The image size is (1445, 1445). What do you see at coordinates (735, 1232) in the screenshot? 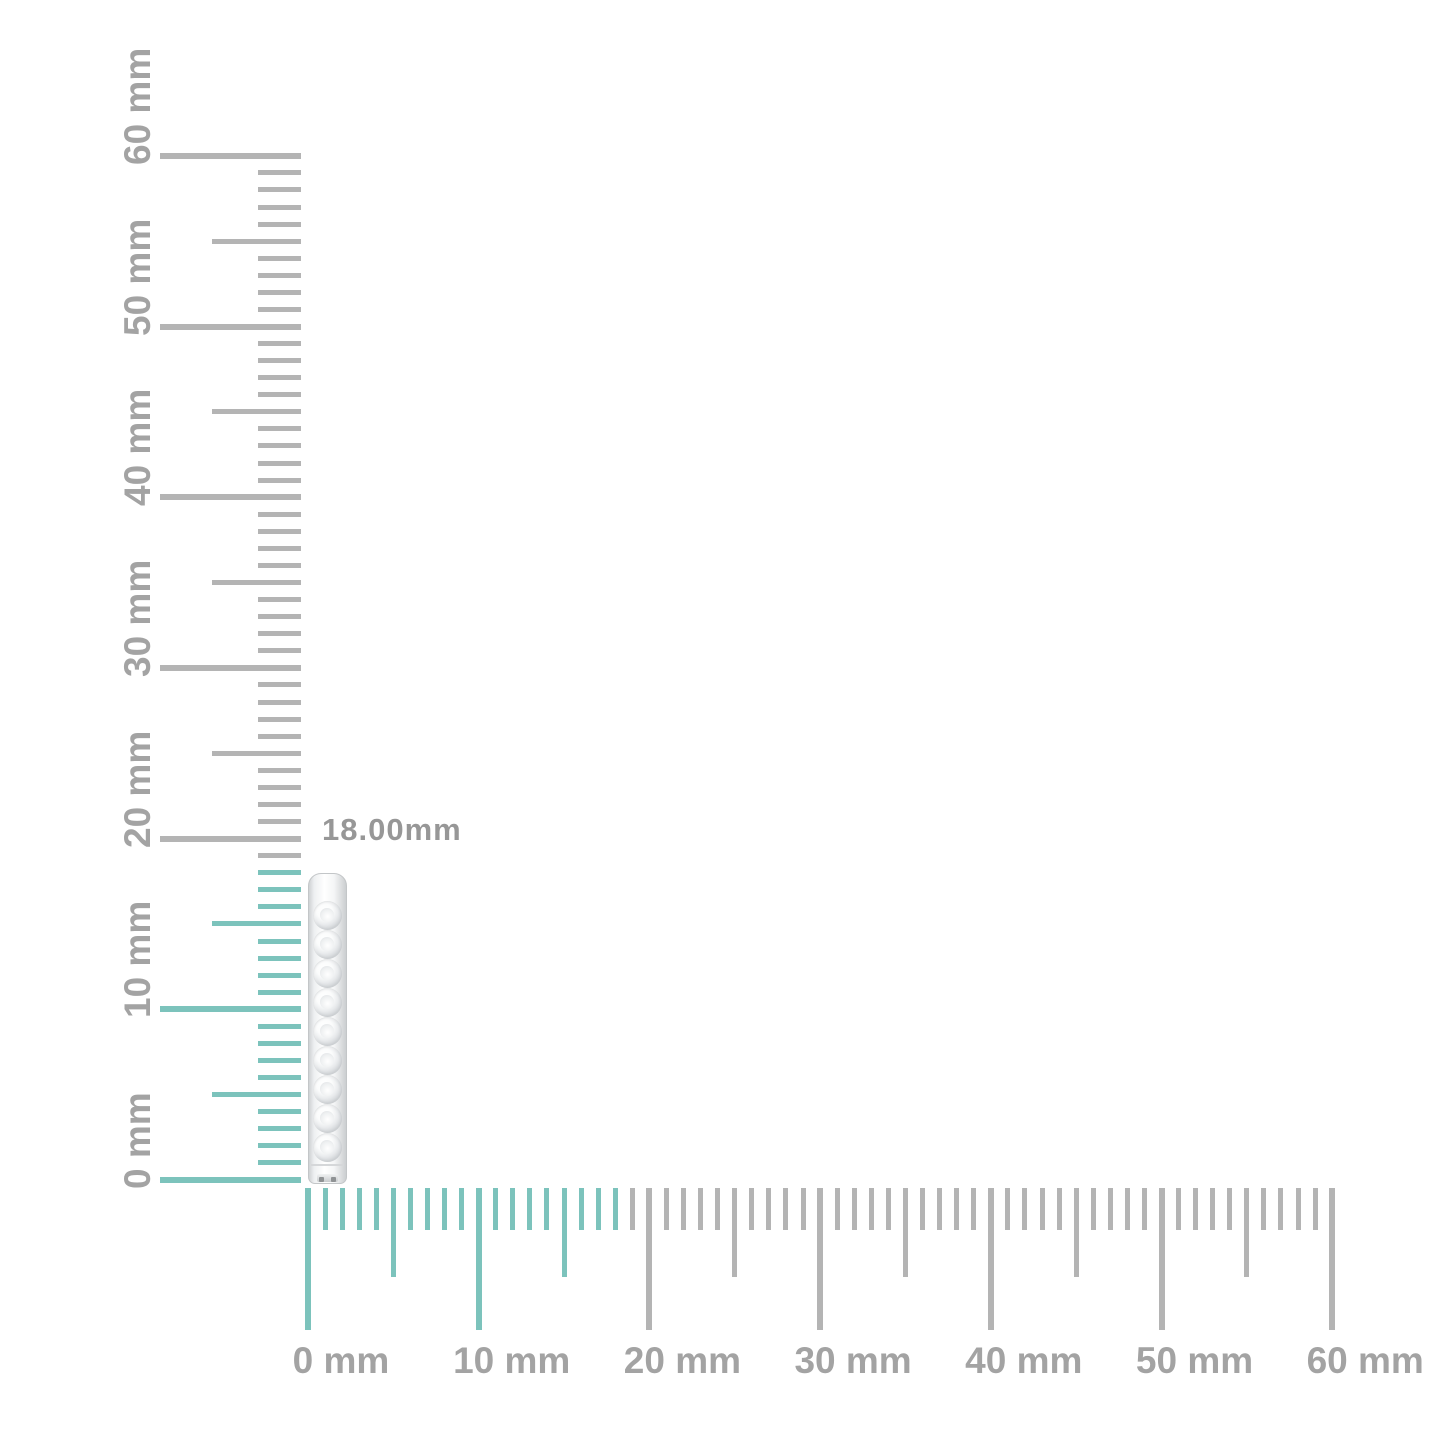
I see `h-tick-25mm` at bounding box center [735, 1232].